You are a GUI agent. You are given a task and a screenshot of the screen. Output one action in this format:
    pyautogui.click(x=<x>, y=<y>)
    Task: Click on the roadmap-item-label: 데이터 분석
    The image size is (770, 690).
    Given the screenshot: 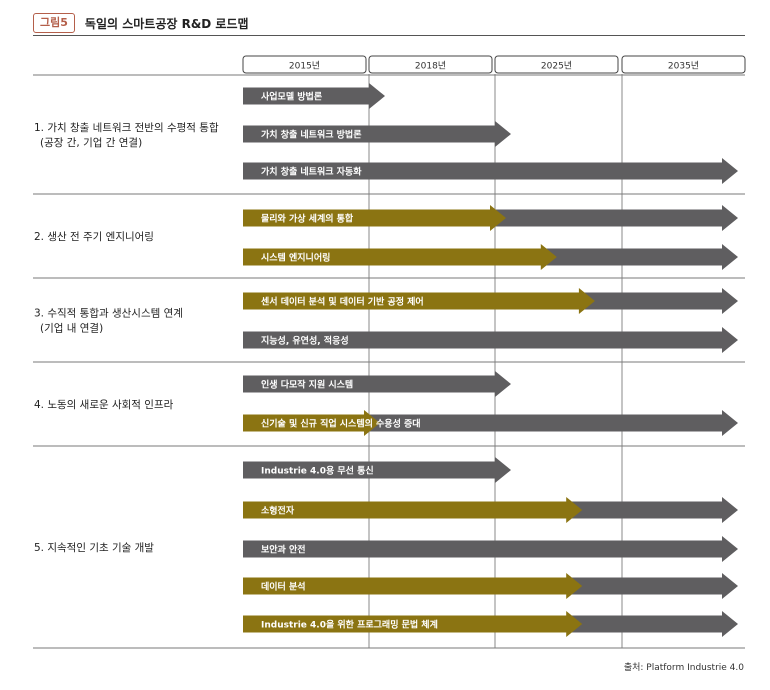 What is the action you would take?
    pyautogui.click(x=283, y=587)
    